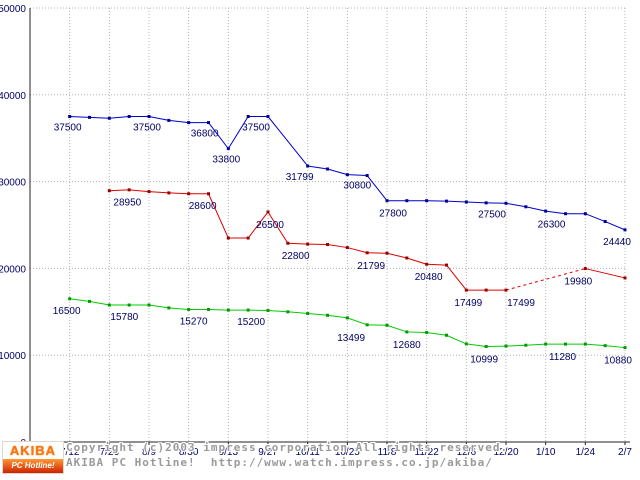 The height and width of the screenshot is (480, 640). I want to click on series-green-value-label: 16500, so click(67, 311).